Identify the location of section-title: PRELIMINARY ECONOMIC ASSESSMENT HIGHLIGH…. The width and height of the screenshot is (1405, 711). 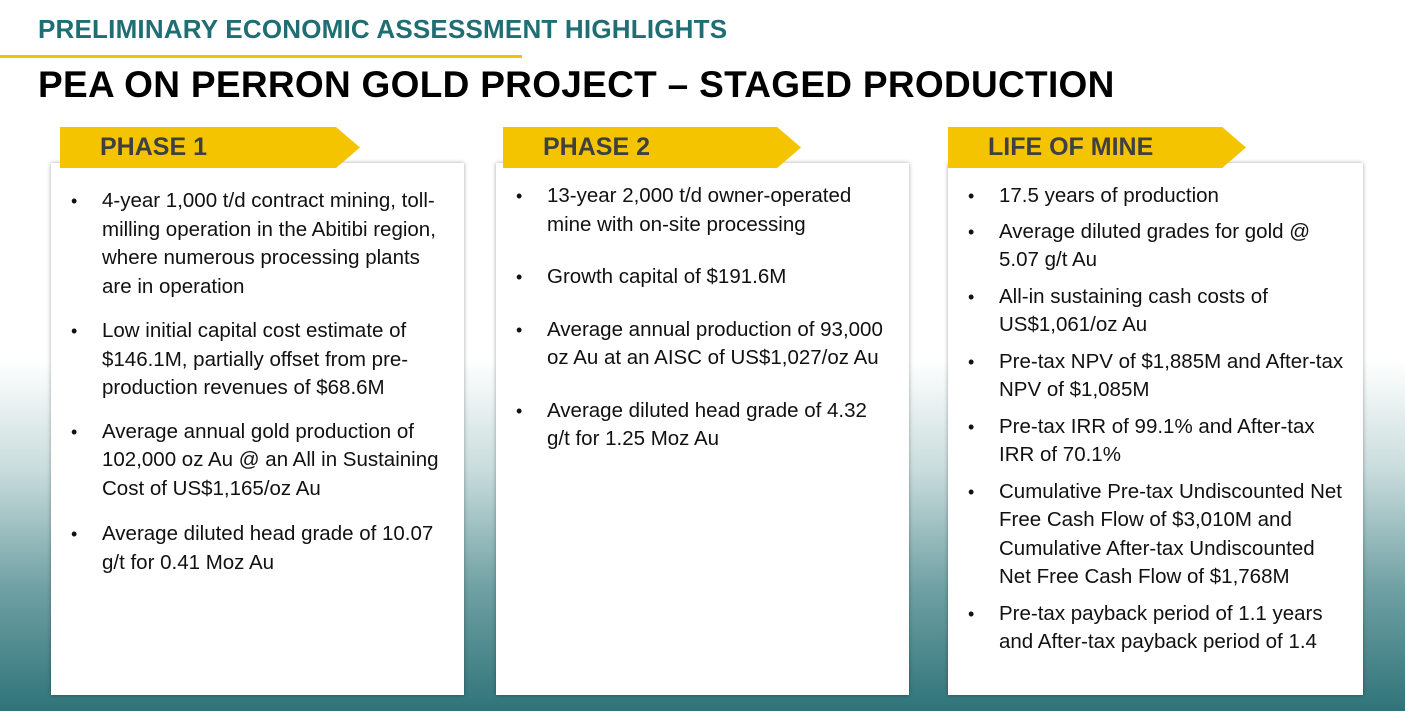
(383, 29).